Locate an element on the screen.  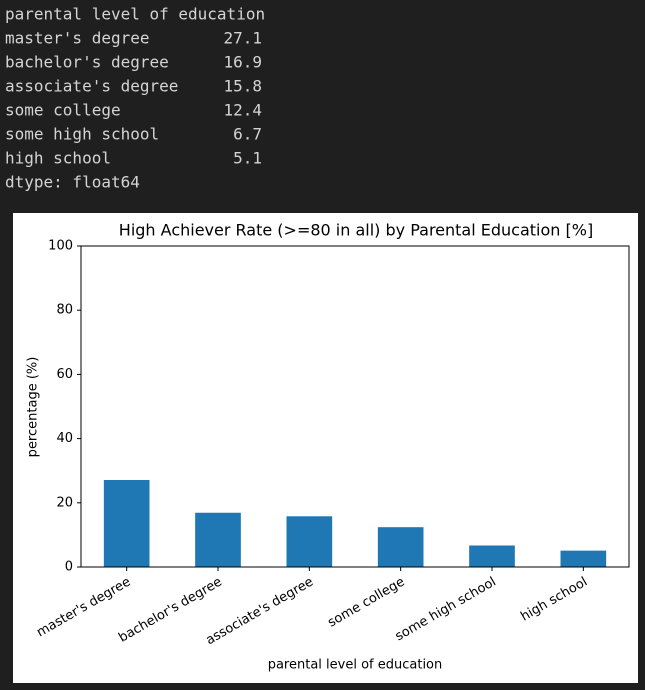
console-value: 16.9 is located at coordinates (242, 62).